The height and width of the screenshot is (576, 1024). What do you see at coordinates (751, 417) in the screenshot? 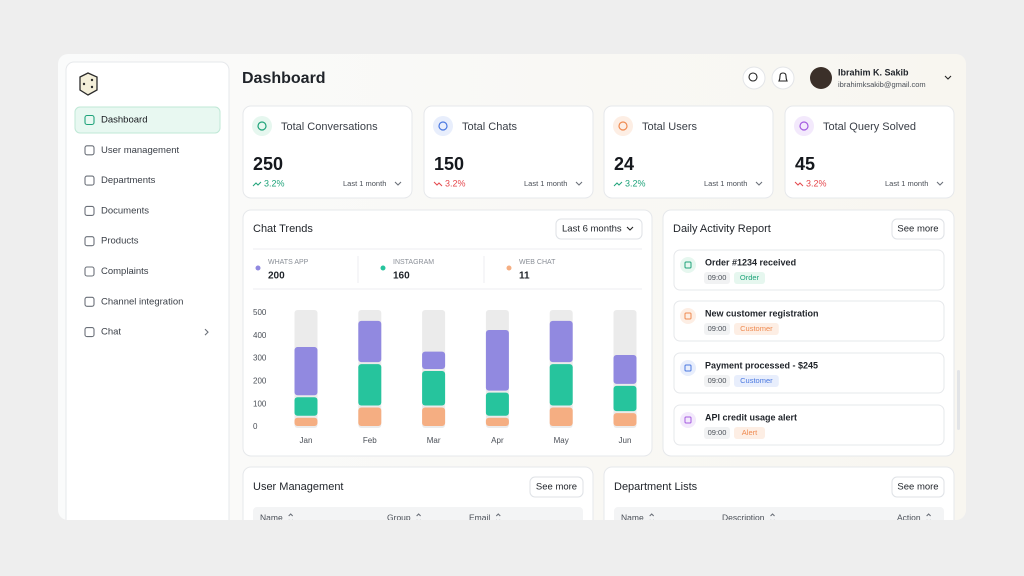
I see `activity-title: API credit usage alert` at bounding box center [751, 417].